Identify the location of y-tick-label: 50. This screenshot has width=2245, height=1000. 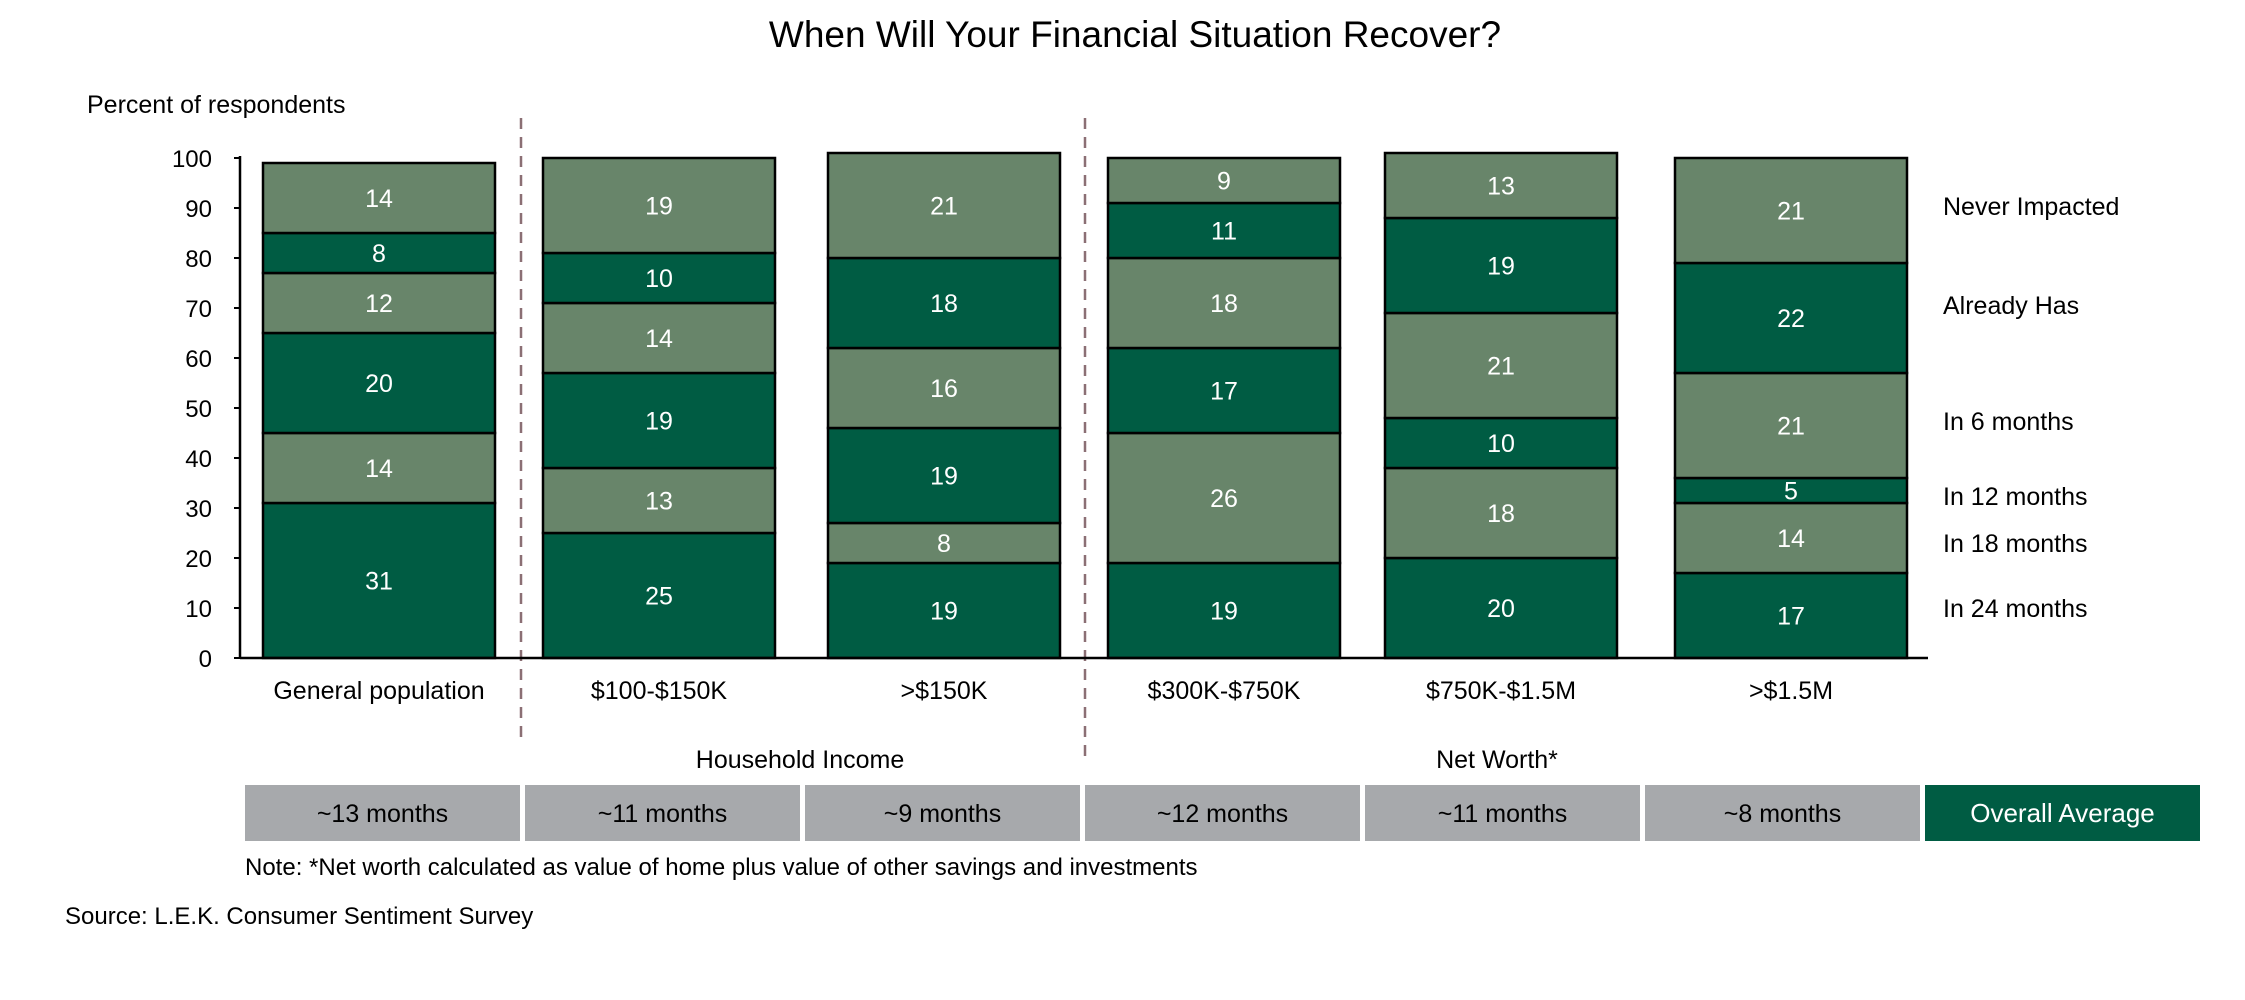
(198, 409).